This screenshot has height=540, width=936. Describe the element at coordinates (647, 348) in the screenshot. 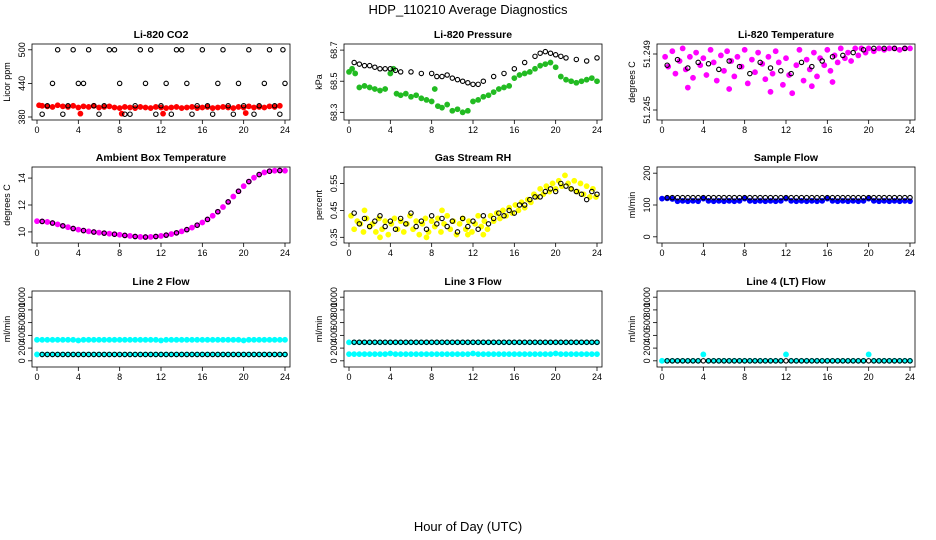

I see `y-tick-label: 200` at that location.